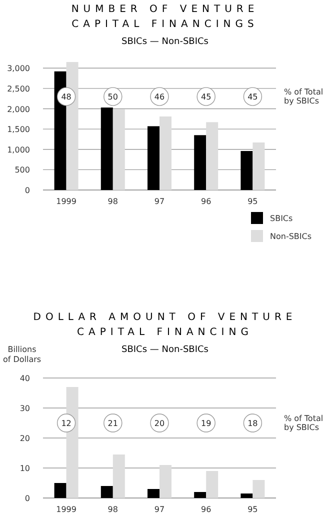 The width and height of the screenshot is (331, 524). Describe the element at coordinates (18, 109) in the screenshot. I see `y-tick-label: 2,000` at that location.